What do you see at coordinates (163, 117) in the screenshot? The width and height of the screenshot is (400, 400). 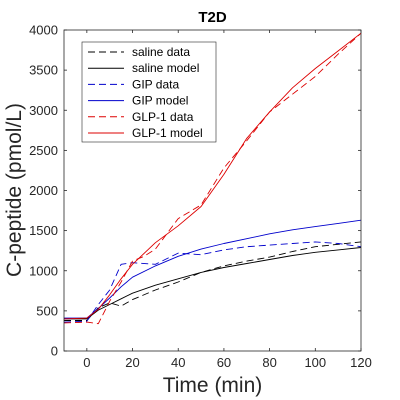 I see `legend-label: GLP-1 data` at bounding box center [163, 117].